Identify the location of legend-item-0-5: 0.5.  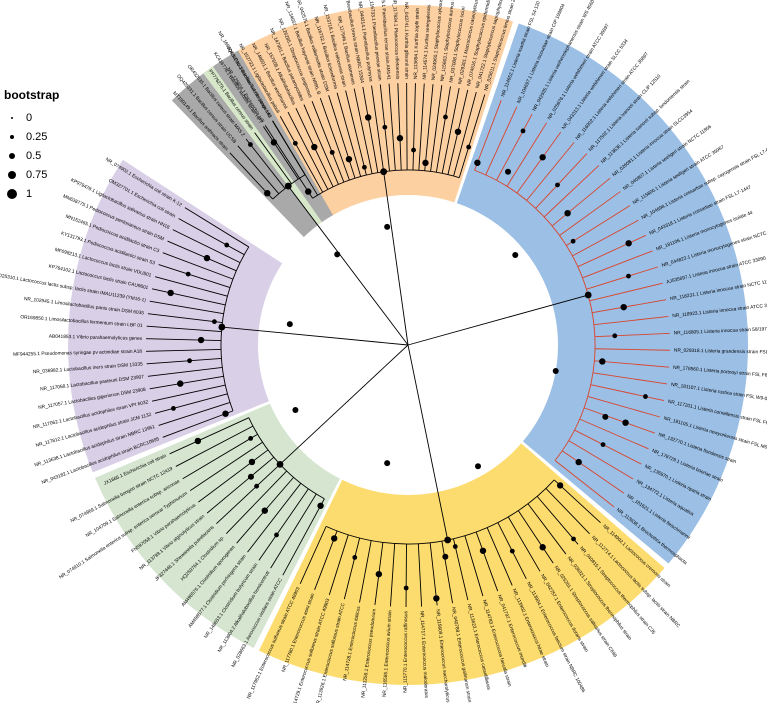
(34, 155).